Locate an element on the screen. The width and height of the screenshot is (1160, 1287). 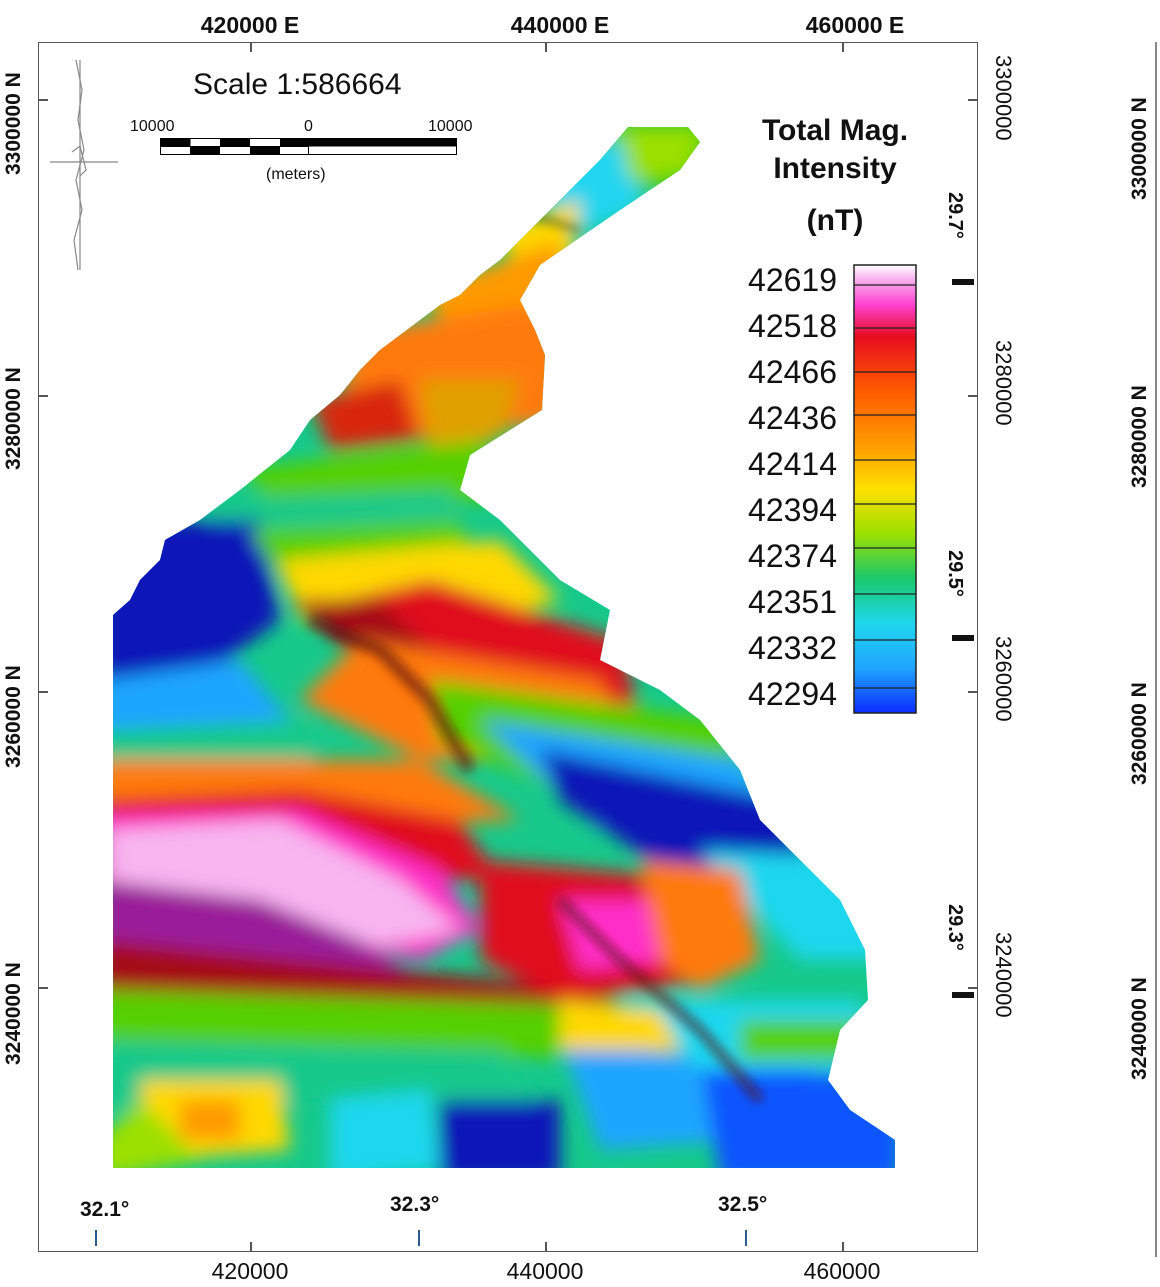
legend-value: 42394 is located at coordinates (792, 510).